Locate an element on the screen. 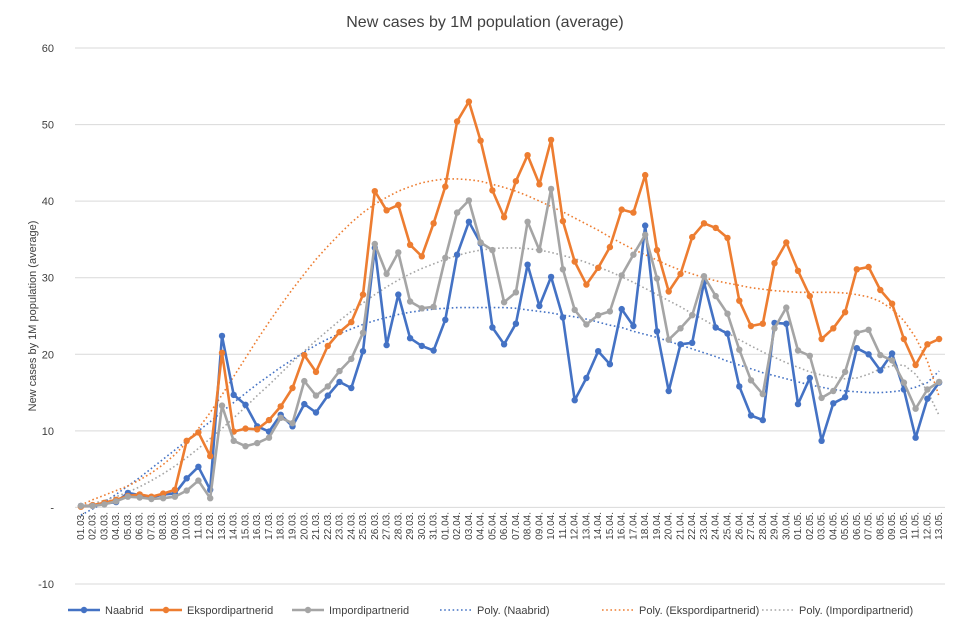 The height and width of the screenshot is (630, 970). chart-title: New cases by 1M population (average) is located at coordinates (484, 22).